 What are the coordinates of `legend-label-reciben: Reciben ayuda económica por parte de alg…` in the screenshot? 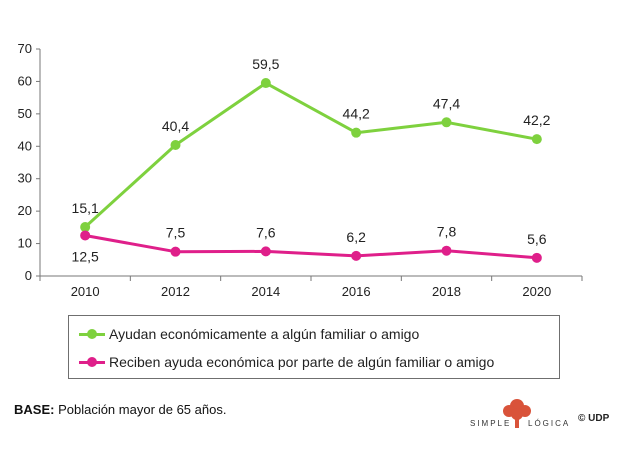 It's located at (302, 362).